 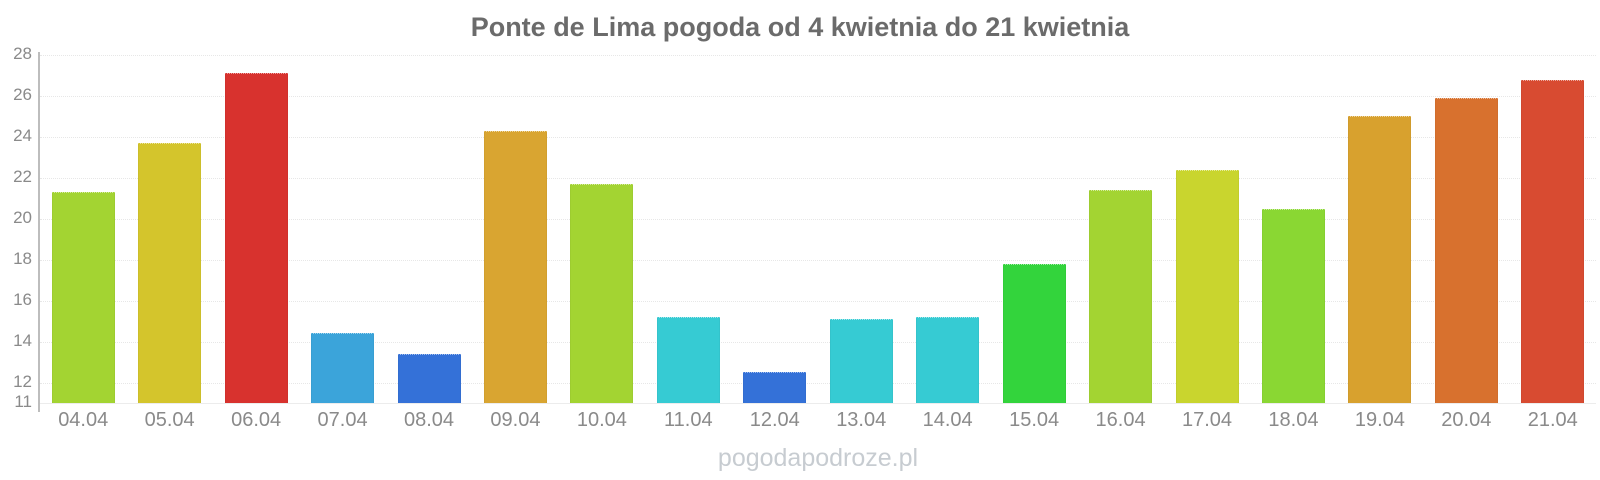 What do you see at coordinates (256, 238) in the screenshot?
I see `bar-06.04` at bounding box center [256, 238].